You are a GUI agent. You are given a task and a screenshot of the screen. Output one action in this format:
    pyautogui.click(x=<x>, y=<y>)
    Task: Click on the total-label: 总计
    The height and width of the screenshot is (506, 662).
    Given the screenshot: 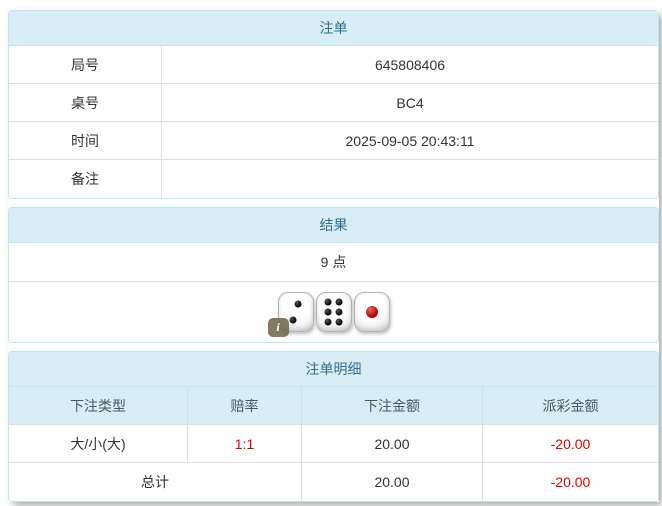 What is the action you would take?
    pyautogui.click(x=155, y=482)
    